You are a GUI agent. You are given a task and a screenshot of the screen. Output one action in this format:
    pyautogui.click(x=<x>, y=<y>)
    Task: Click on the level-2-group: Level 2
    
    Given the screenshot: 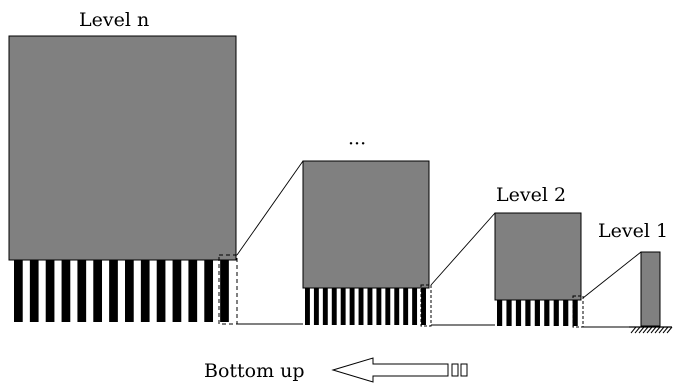 What is the action you would take?
    pyautogui.click(x=539, y=256)
    